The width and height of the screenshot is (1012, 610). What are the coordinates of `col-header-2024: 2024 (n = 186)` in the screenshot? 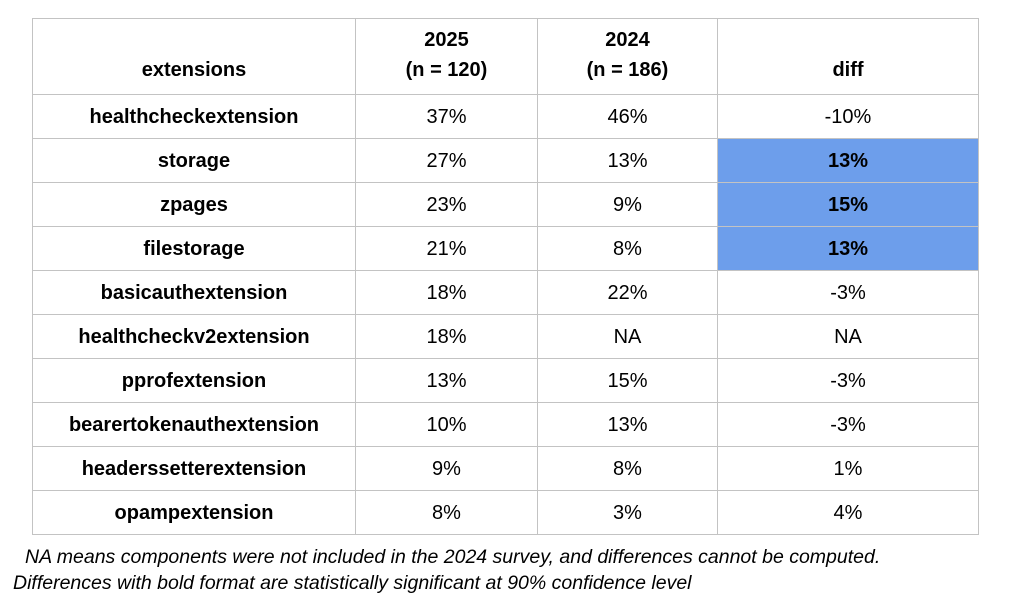 It's located at (627, 56).